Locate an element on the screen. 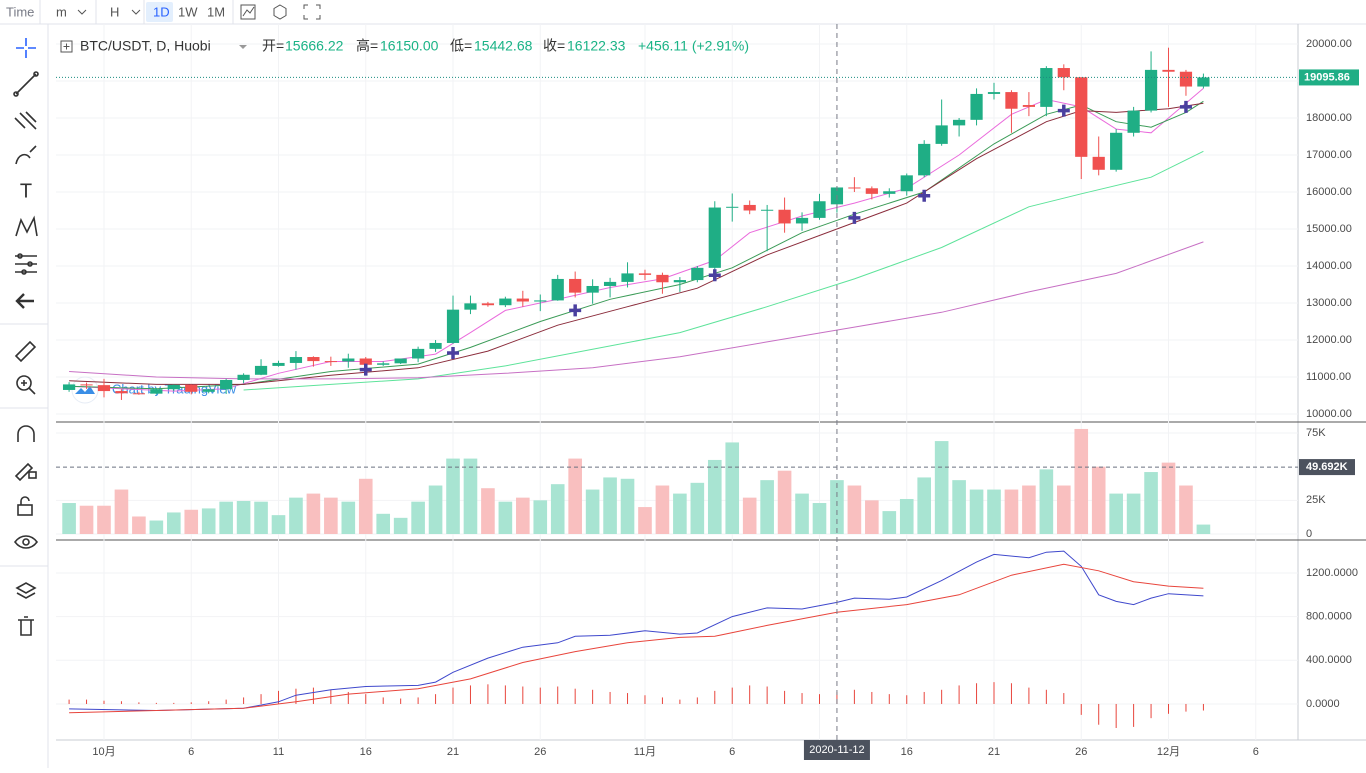 Image resolution: width=1366 pixels, height=773 pixels. x-tick-label: 16 is located at coordinates (907, 752).